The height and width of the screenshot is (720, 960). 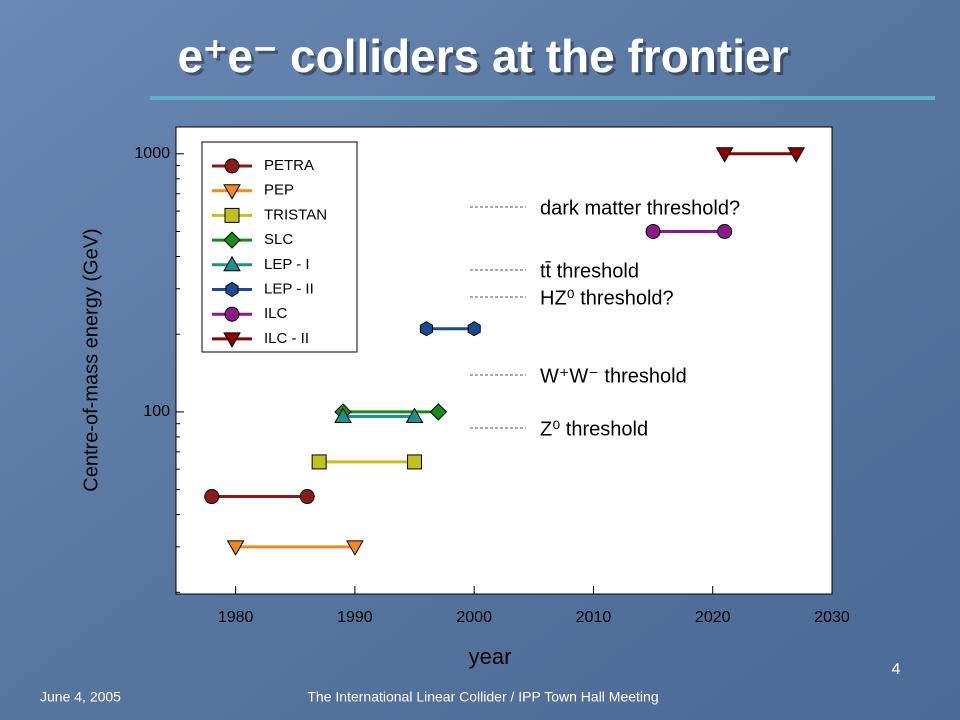 What do you see at coordinates (483, 56) in the screenshot?
I see `slide-title: e⁺e⁻ colliders at the frontier` at bounding box center [483, 56].